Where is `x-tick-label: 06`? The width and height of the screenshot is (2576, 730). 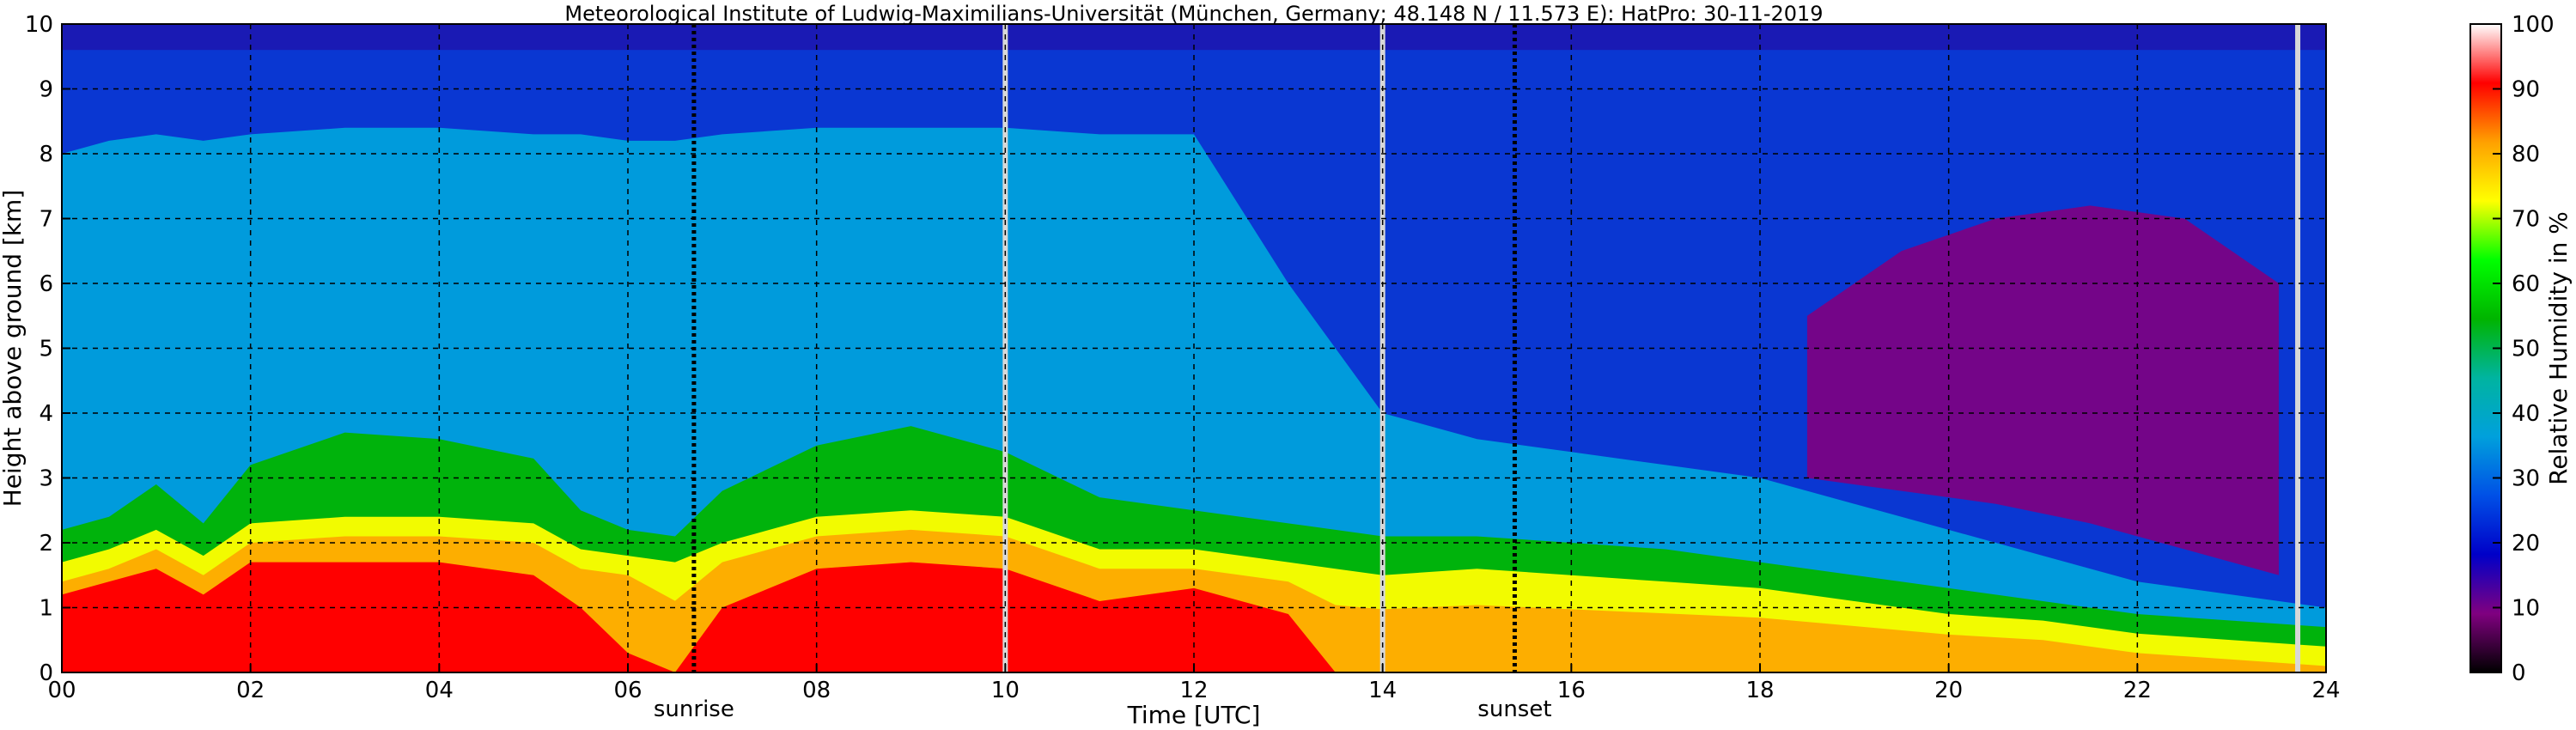
x-tick-label: 06 is located at coordinates (627, 690).